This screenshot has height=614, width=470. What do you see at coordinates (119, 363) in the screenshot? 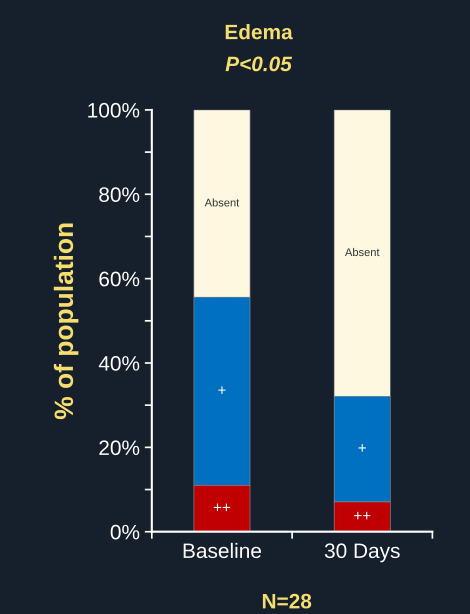
I see `y-tick-label: 40%` at bounding box center [119, 363].